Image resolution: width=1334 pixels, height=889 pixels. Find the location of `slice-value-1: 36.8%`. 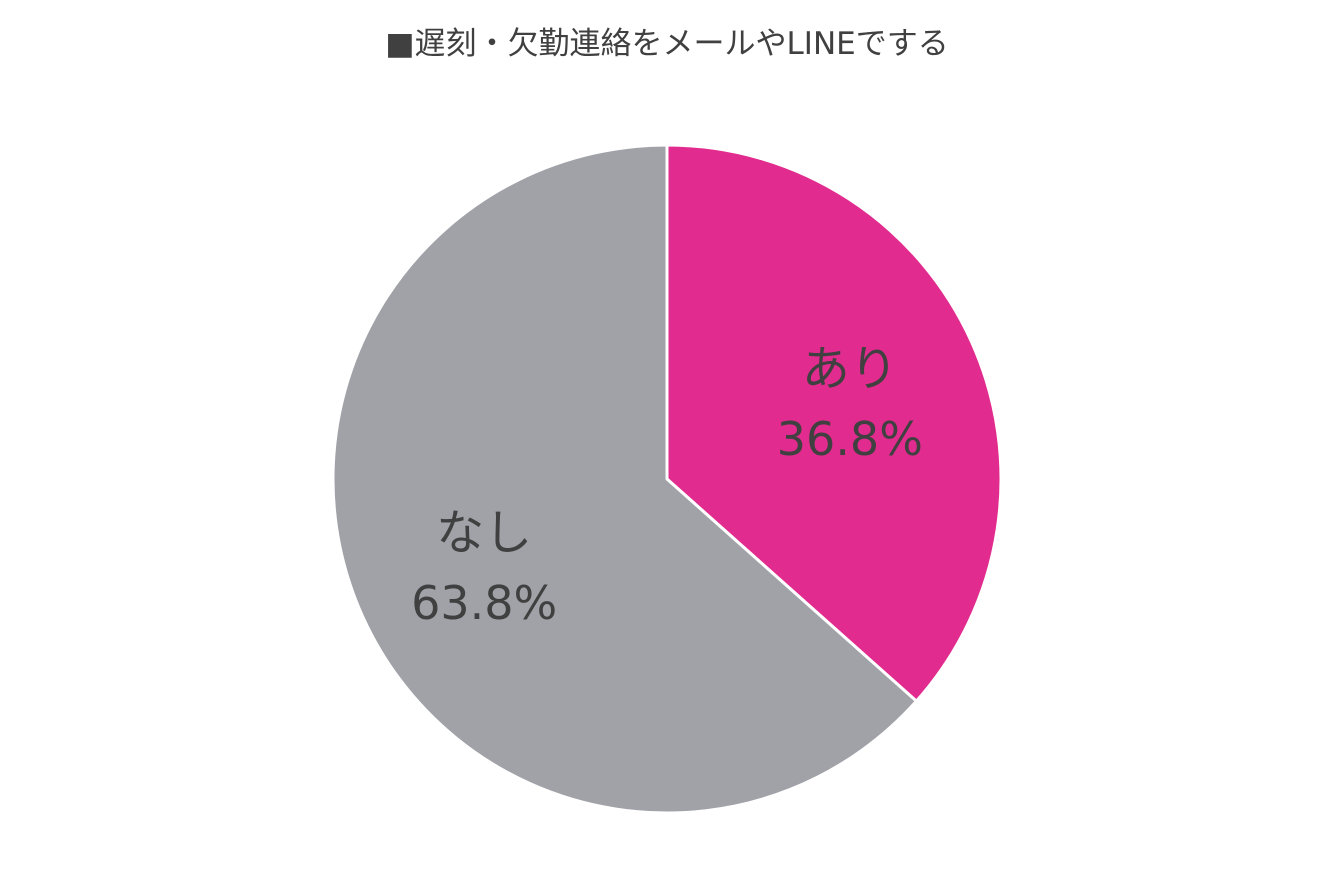

slice-value-1: 36.8% is located at coordinates (850, 439).